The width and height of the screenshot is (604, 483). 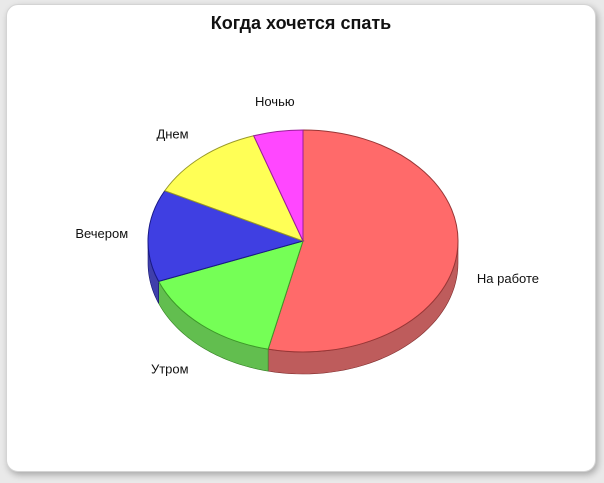 What do you see at coordinates (508, 278) in the screenshot?
I see `slice-1-label: На работе` at bounding box center [508, 278].